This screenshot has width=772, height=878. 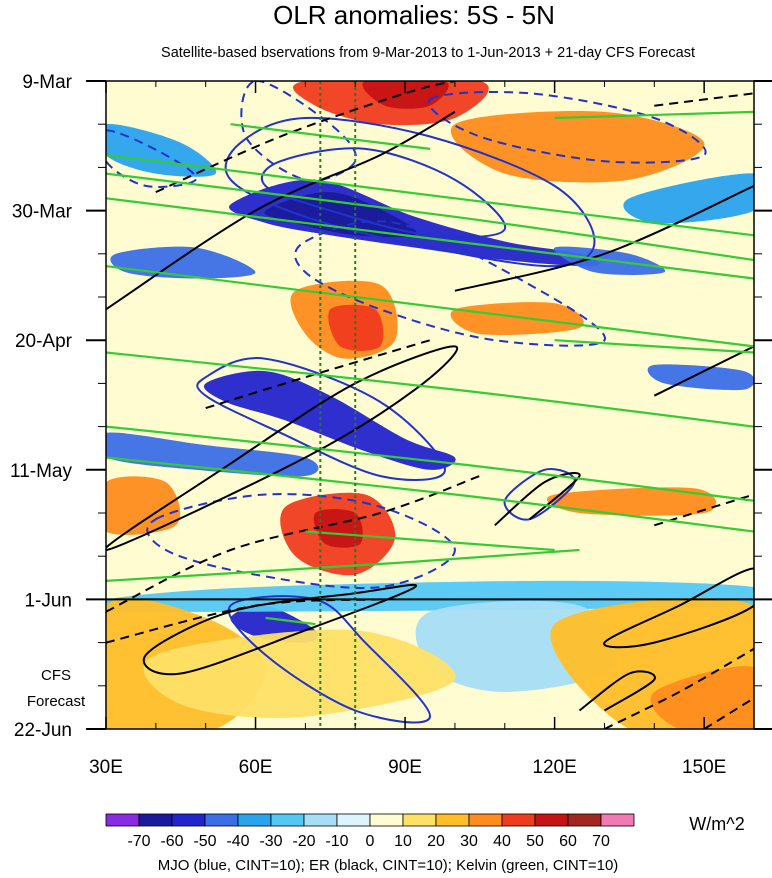 I want to click on y-tick-label: 30-Mar, so click(x=42, y=212).